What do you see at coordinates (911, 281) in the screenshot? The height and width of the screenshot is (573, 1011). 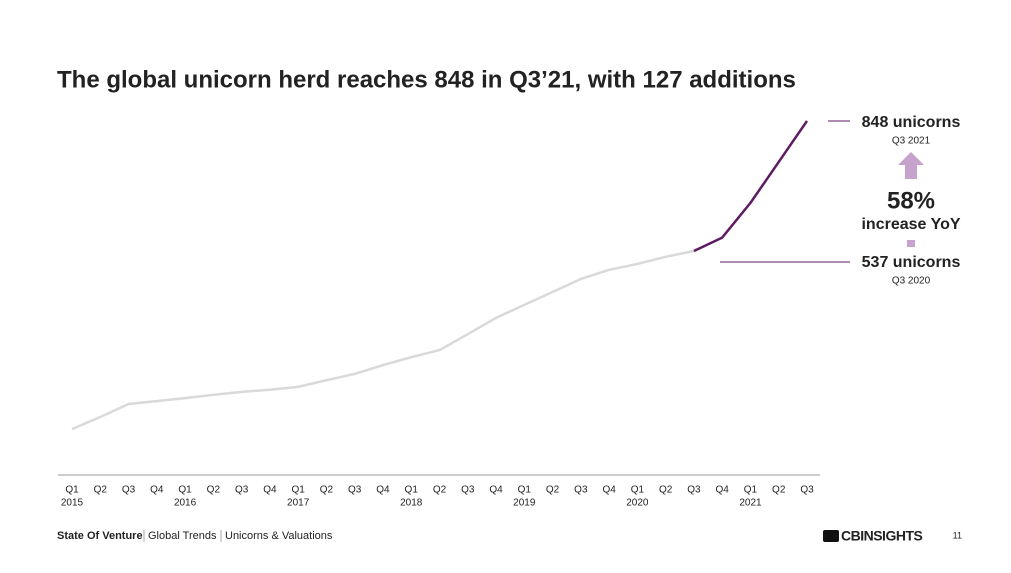 I see `annotation-period: Q3 2020` at bounding box center [911, 281].